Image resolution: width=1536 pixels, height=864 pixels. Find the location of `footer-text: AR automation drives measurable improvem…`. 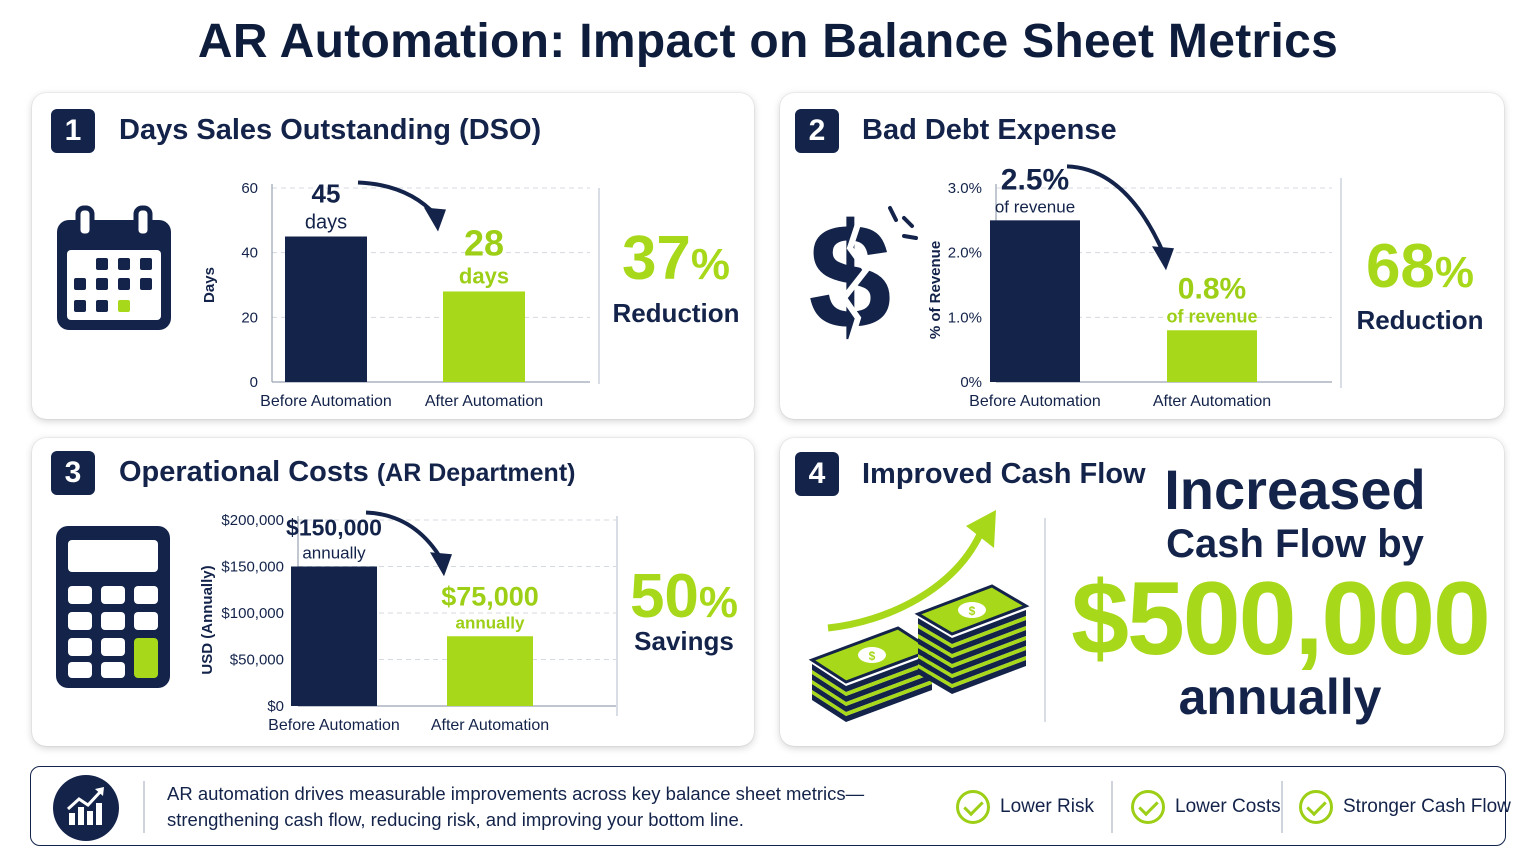

footer-text: AR automation drives measurable improvem… is located at coordinates (527, 807).